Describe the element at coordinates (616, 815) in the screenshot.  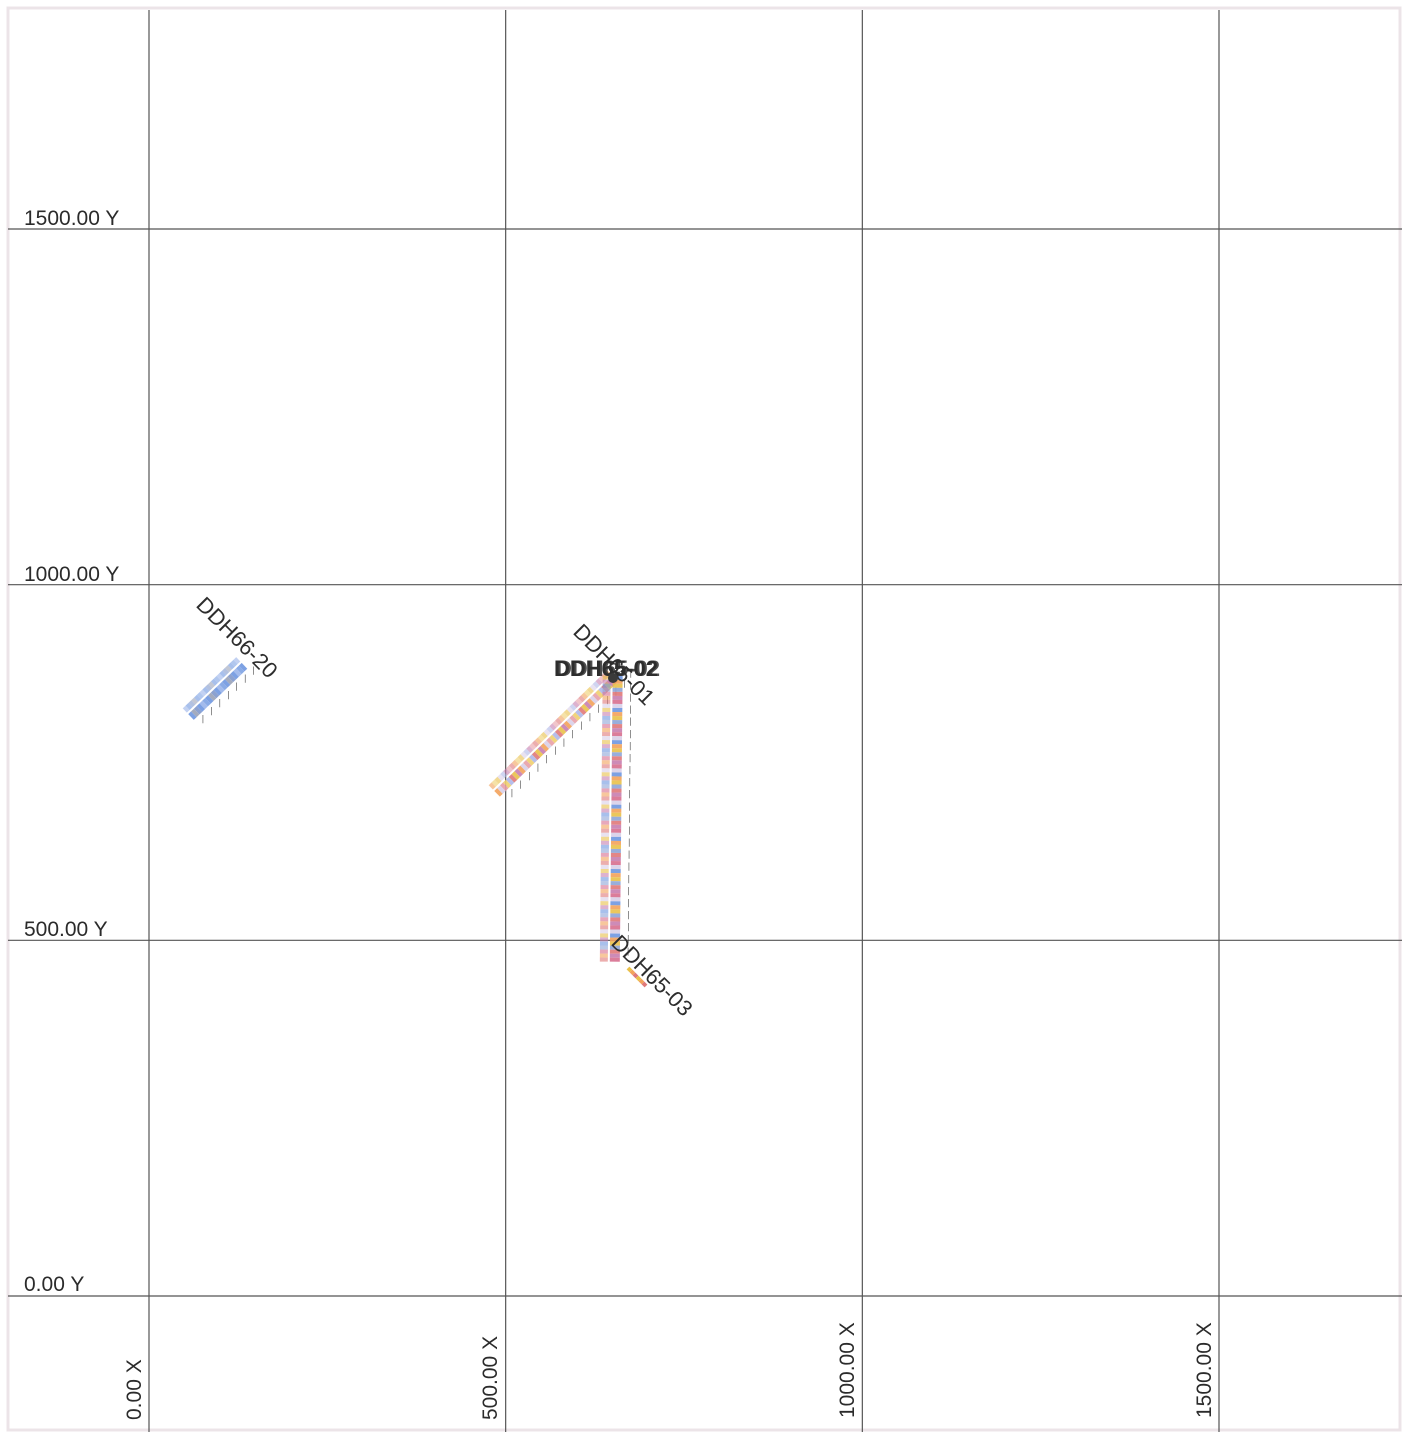
I see `drillhole-trace-ddh65-02: │ │ │ │ │ │ │ │ │ │ │ │ │ │ │ │ │ │ │ │ │ │ │ │` at that location.